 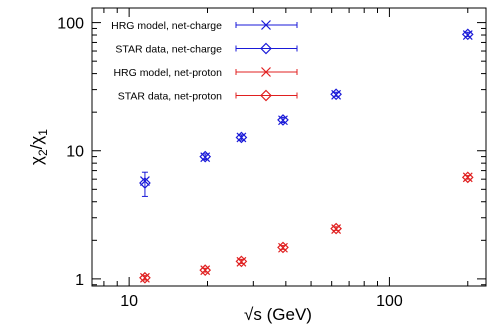 What do you see at coordinates (36, 143) in the screenshot?
I see `y-axis-title-part: /χ` at bounding box center [36, 143].